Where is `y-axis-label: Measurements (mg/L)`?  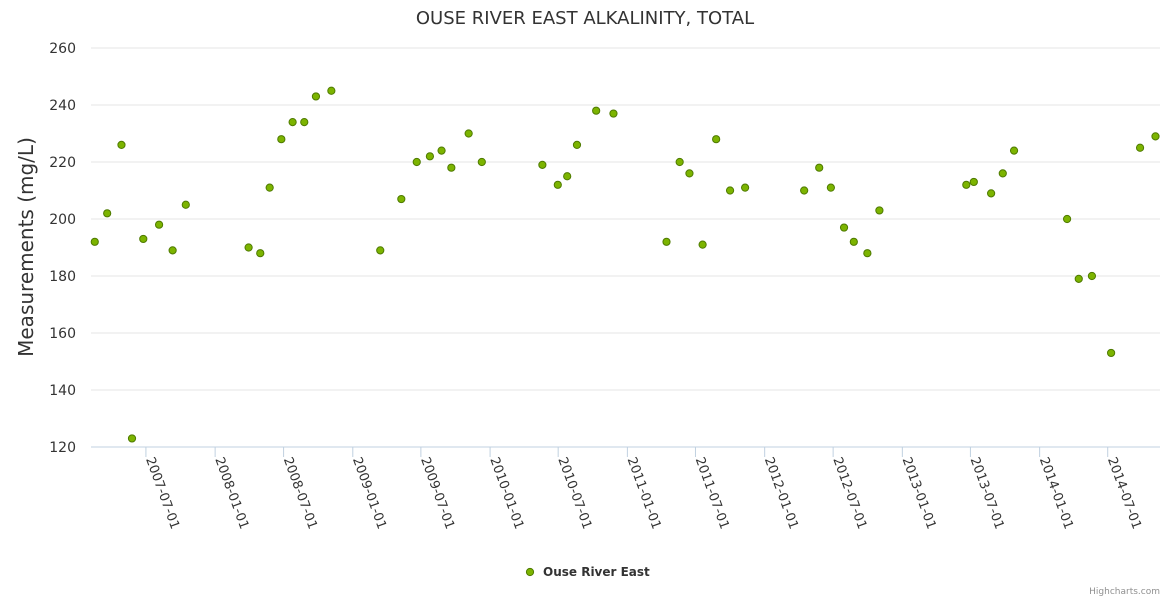 y-axis-label: Measurements (mg/L) is located at coordinates (26, 247).